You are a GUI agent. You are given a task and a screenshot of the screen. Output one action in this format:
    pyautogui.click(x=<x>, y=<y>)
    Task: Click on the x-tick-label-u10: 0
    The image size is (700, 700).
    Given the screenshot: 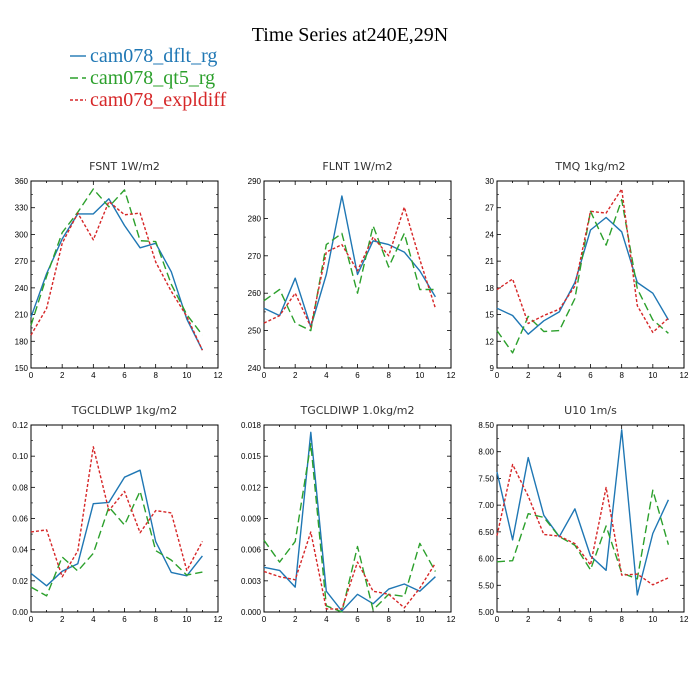 What is the action you would take?
    pyautogui.click(x=497, y=619)
    